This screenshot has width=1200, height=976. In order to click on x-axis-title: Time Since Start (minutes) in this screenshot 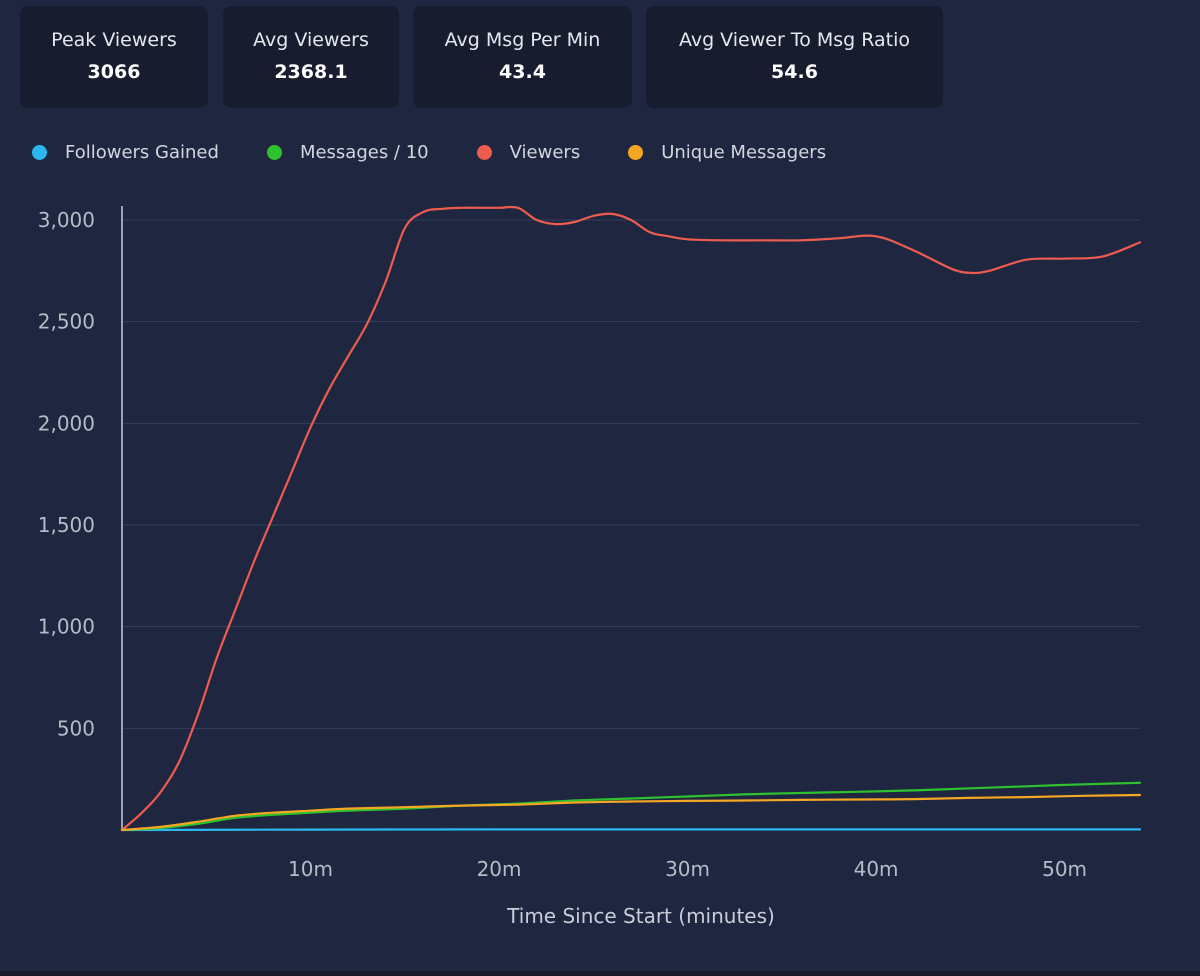, I will do `click(640, 916)`.